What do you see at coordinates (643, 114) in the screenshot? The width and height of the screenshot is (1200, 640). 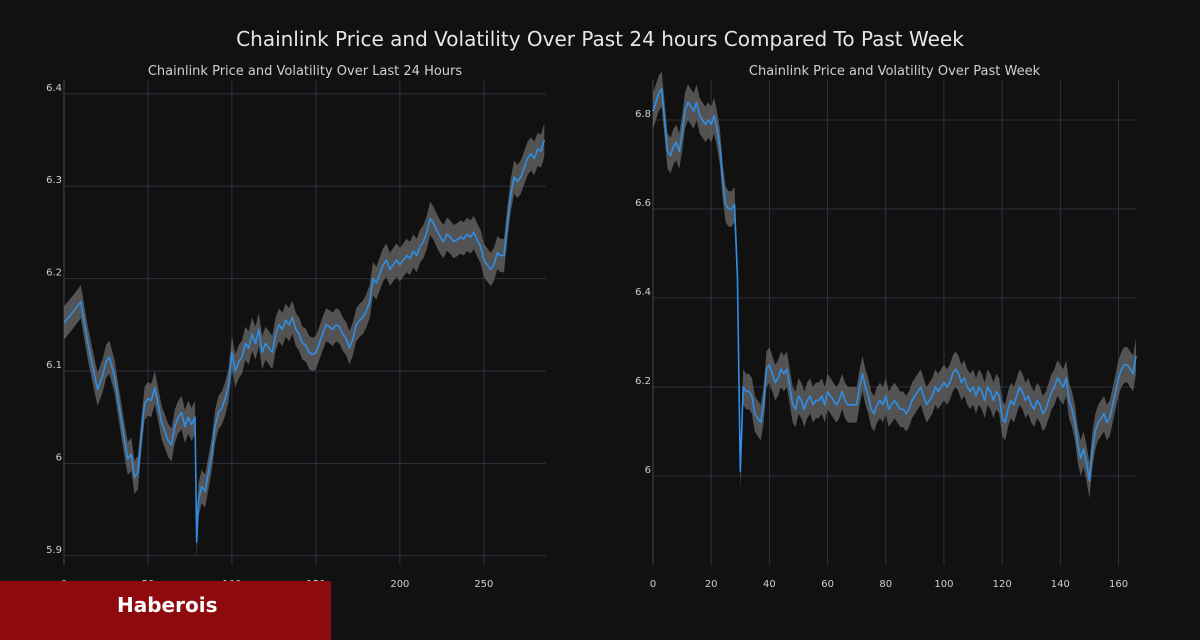 I see `y-tick-label: 6.8` at bounding box center [643, 114].